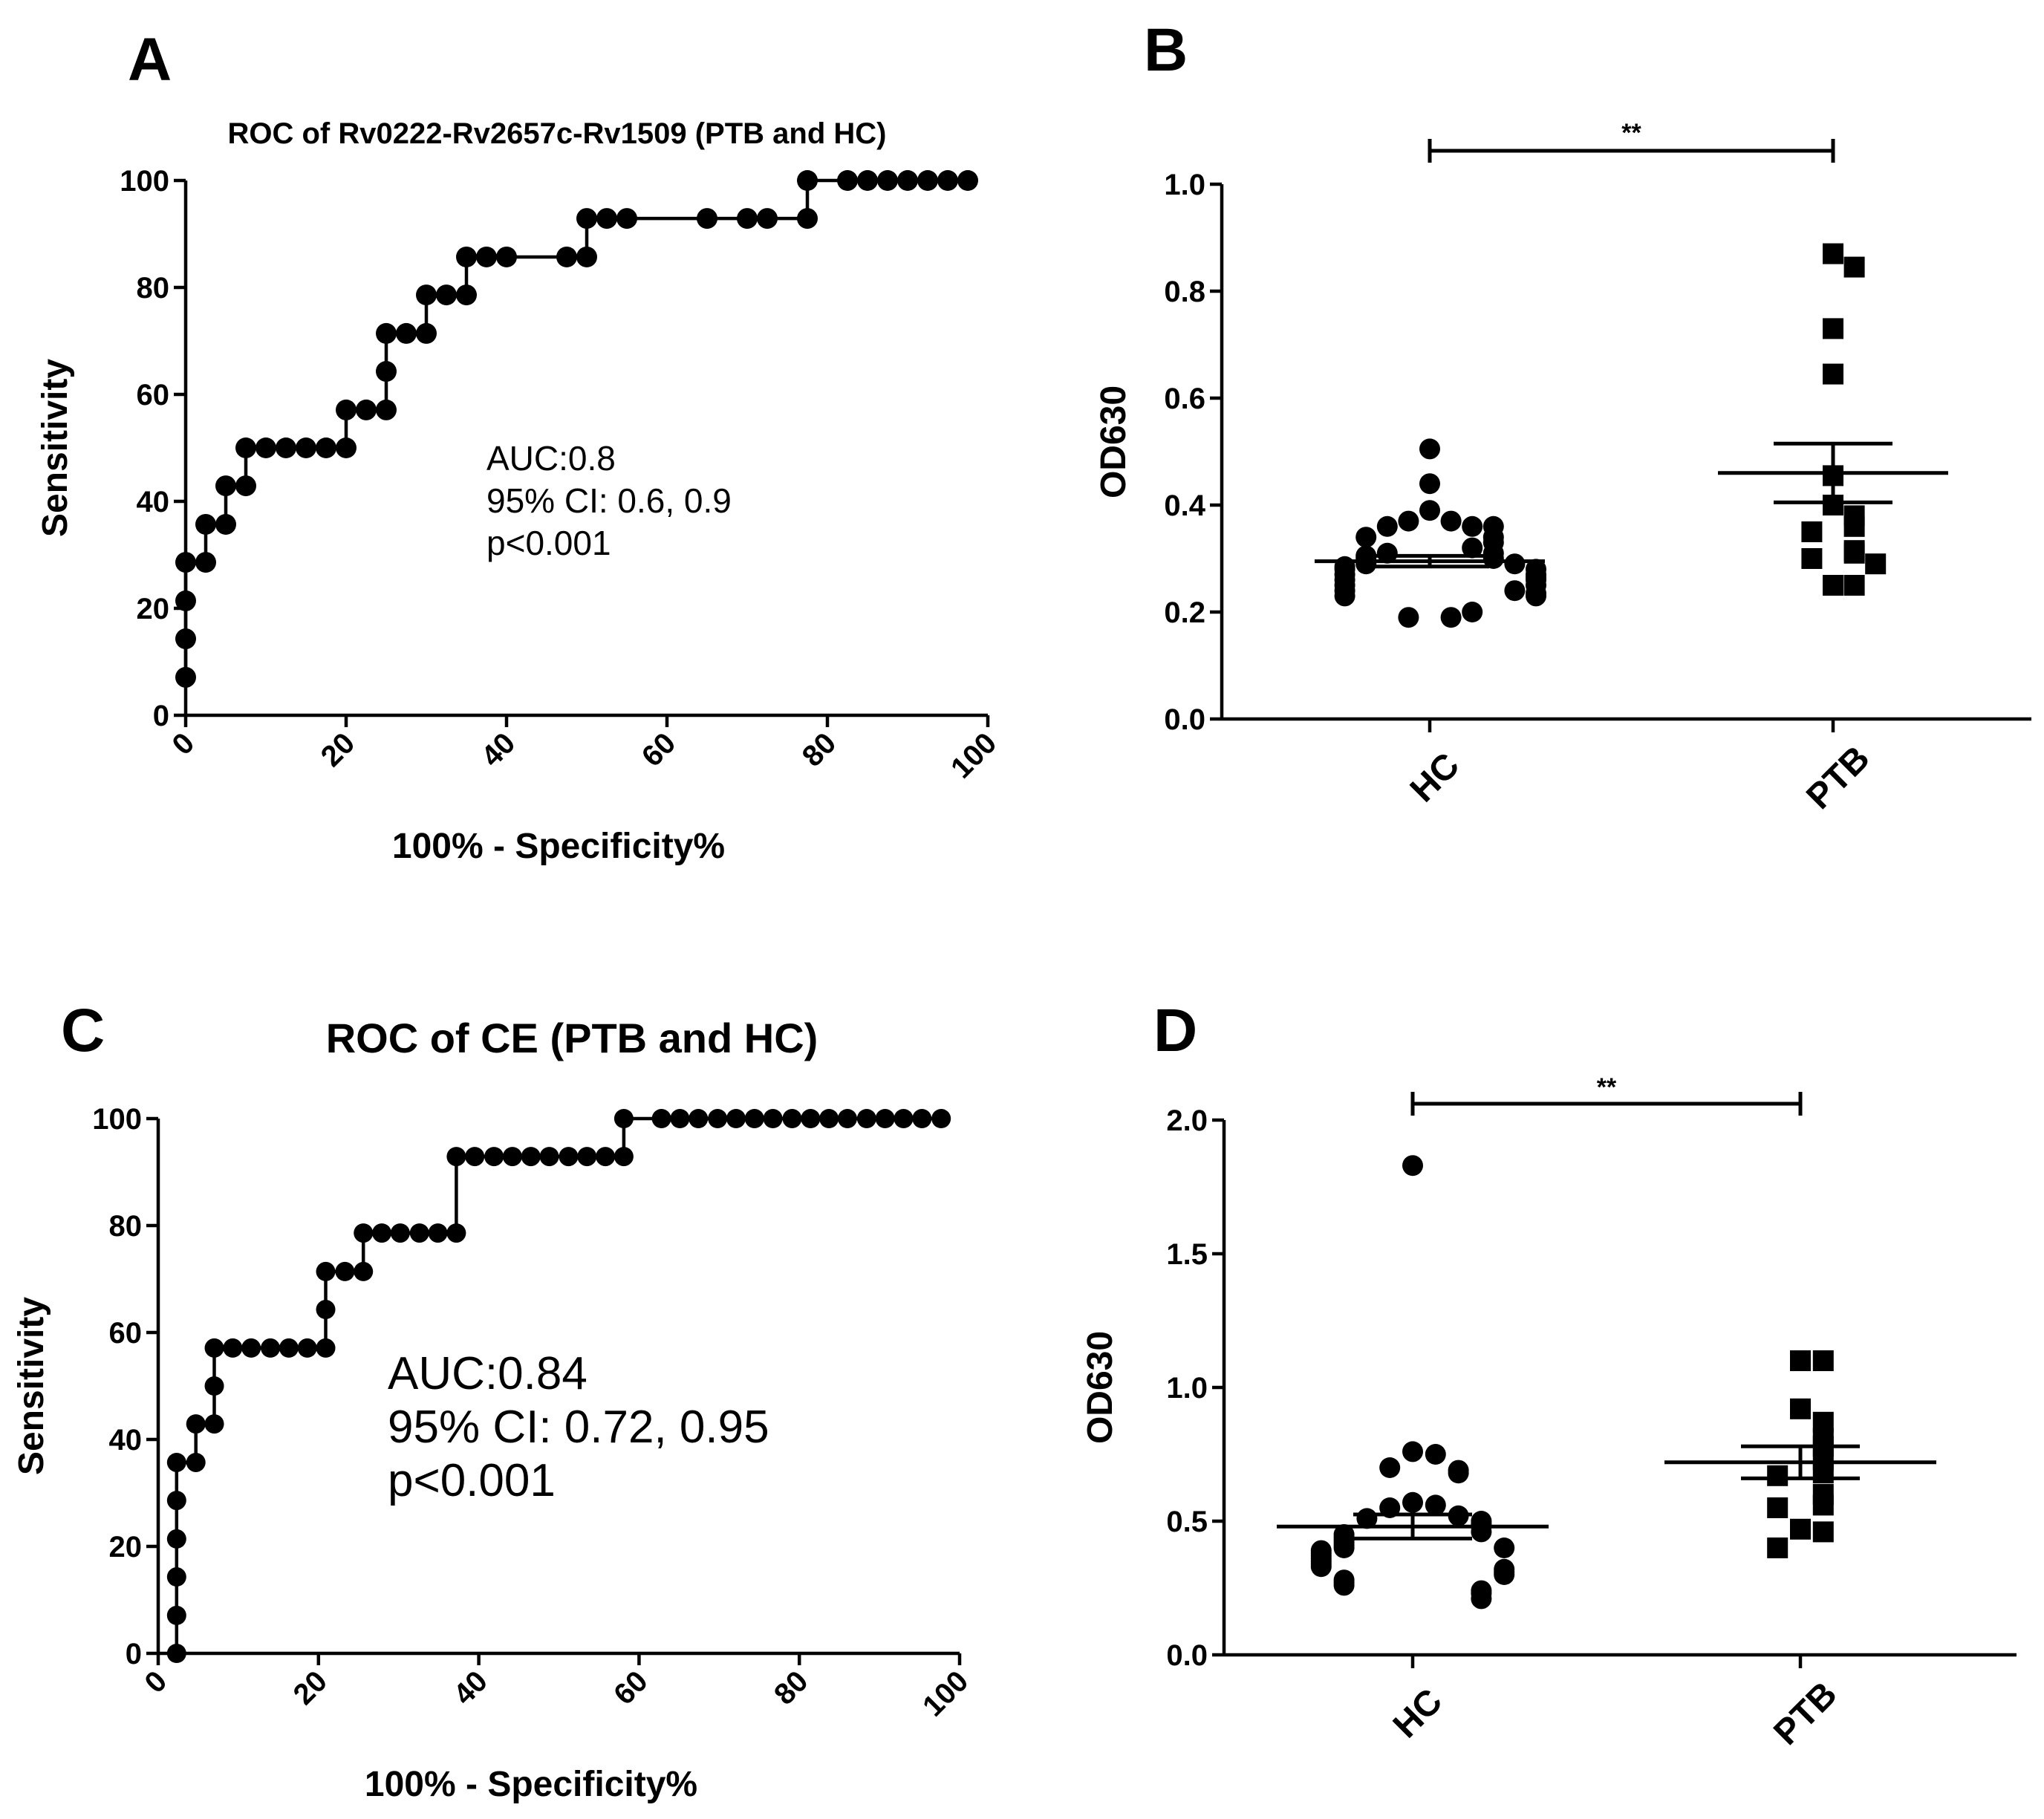  Describe the element at coordinates (631, 1688) in the screenshot. I see `x-tick-label: 60` at that location.